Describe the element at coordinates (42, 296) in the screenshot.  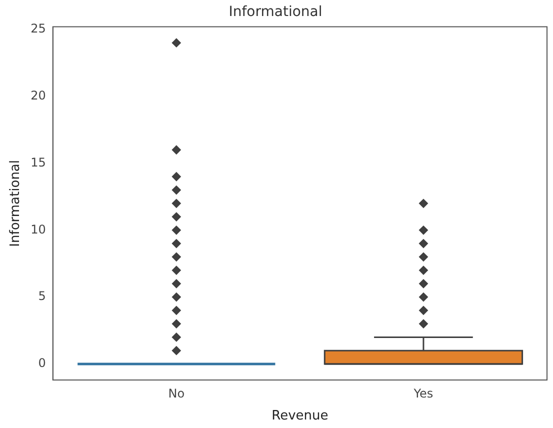
I see `y-tick-label: 5` at that location.